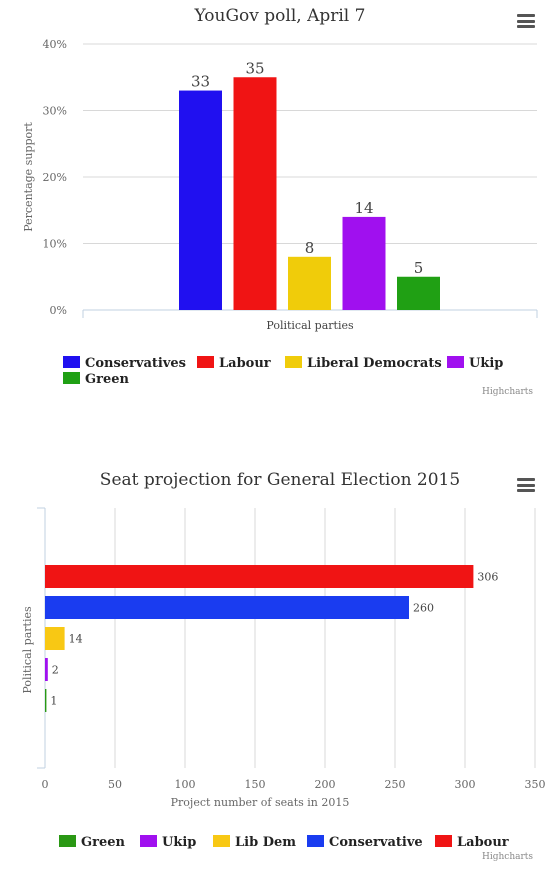  I want to click on data-label: 260, so click(423, 608).